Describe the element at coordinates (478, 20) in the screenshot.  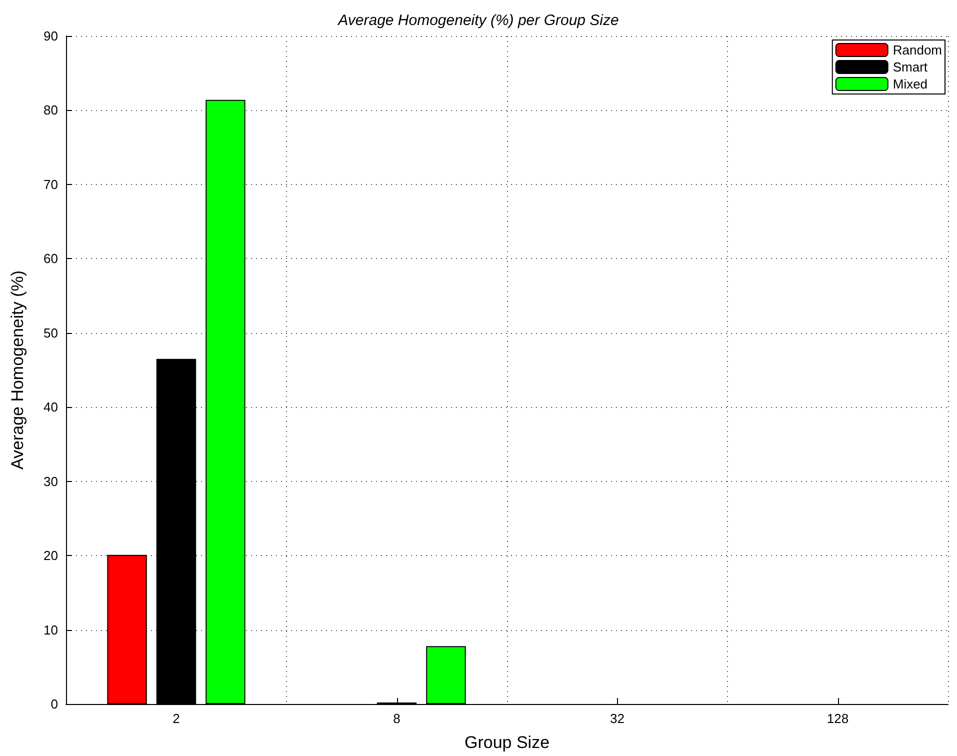
I see `chart-title: Average Homogeneity (%) per Group Size` at that location.